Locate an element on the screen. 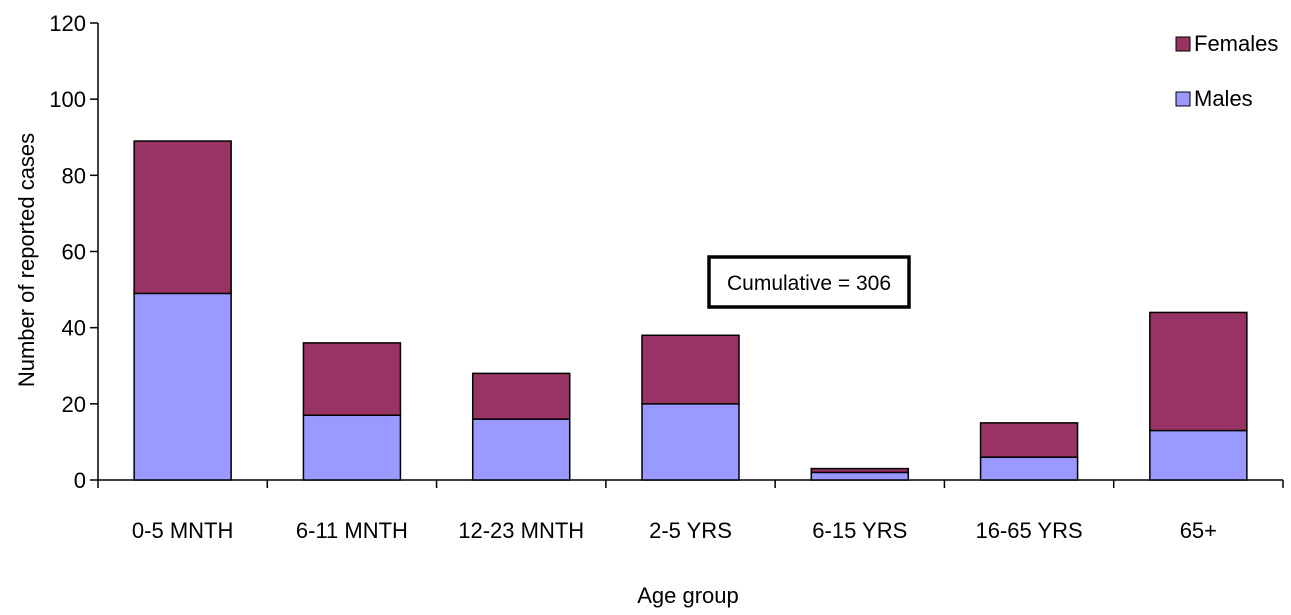  y-tick-label: 0 is located at coordinates (80, 480).